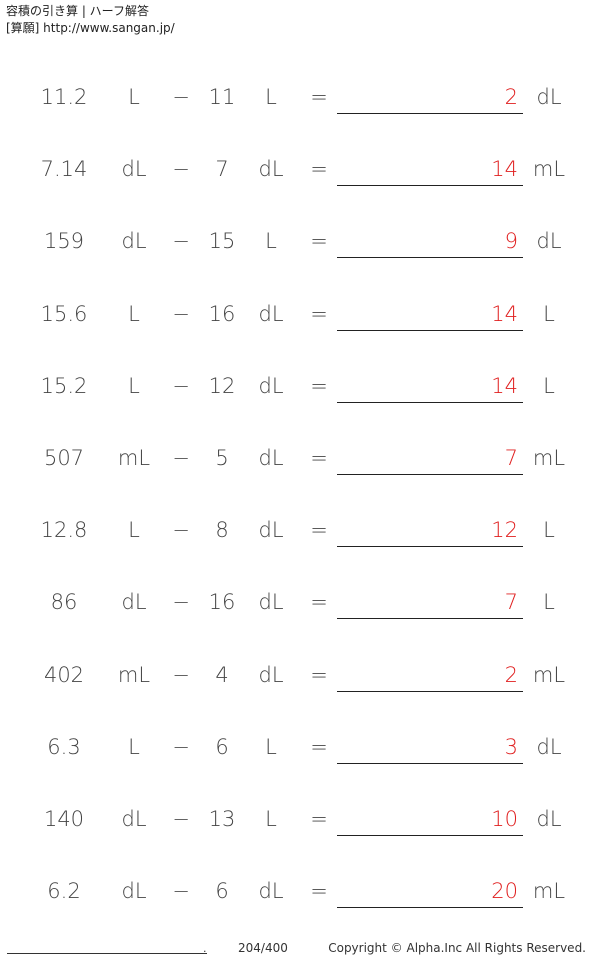  What do you see at coordinates (300, 676) in the screenshot?
I see `problem-row: 402 mL −4 dL = 2 mL` at bounding box center [300, 676].